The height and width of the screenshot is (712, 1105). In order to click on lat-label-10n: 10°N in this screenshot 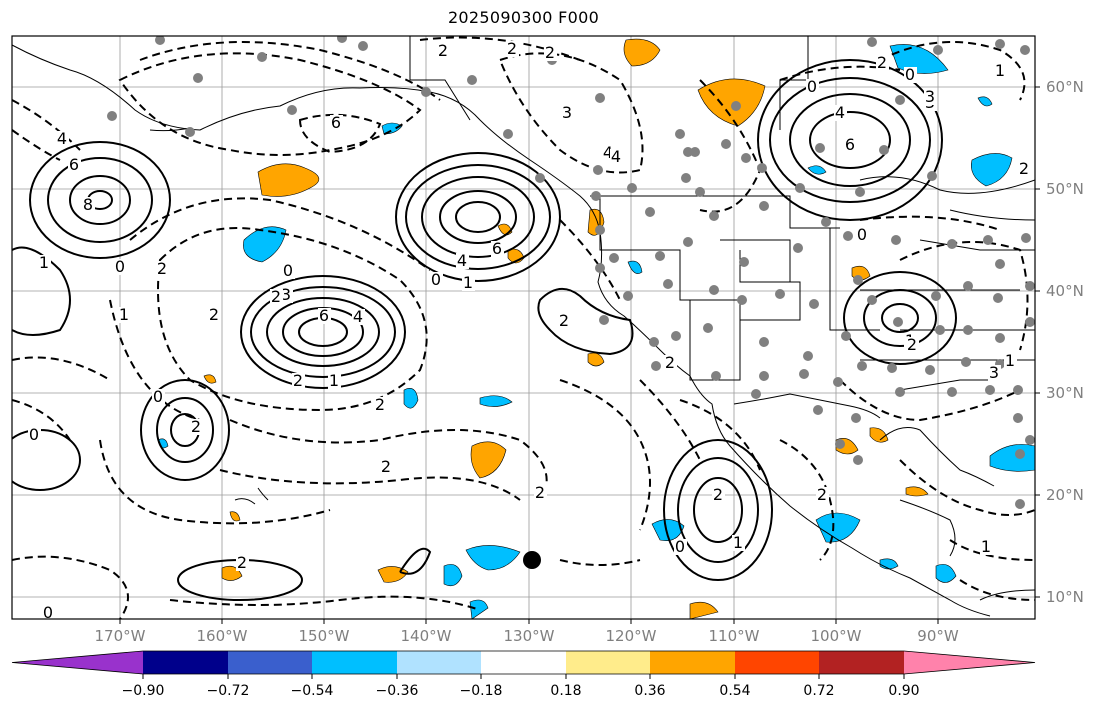, I will do `click(1065, 597)`.